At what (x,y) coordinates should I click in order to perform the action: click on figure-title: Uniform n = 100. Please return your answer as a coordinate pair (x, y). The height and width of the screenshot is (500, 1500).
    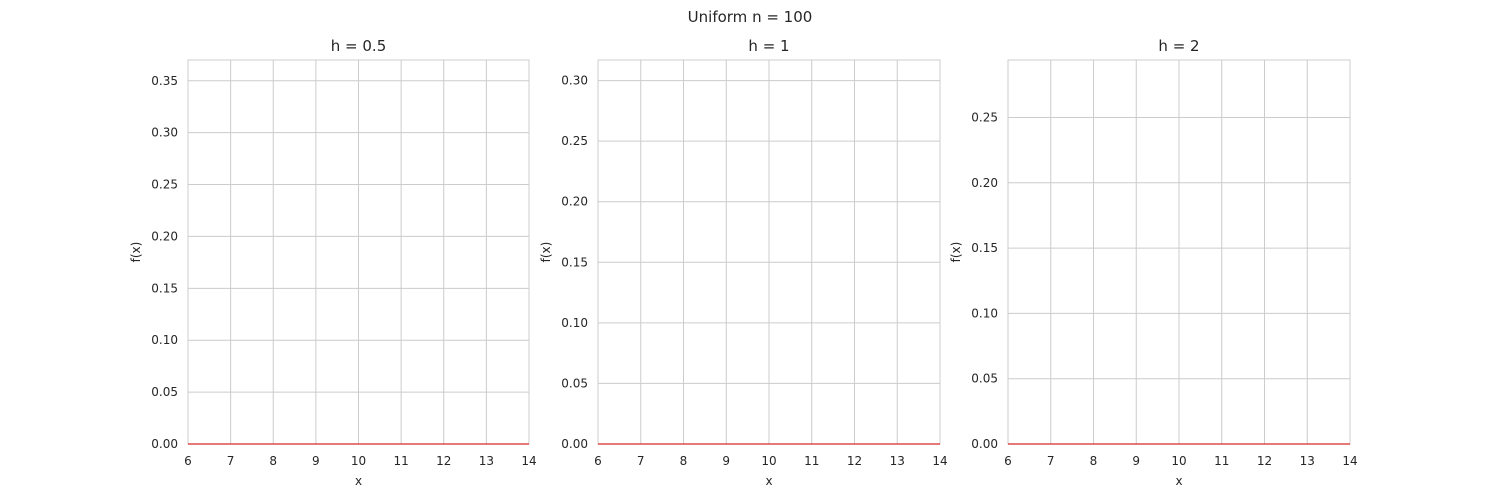
    Looking at the image, I should click on (750, 17).